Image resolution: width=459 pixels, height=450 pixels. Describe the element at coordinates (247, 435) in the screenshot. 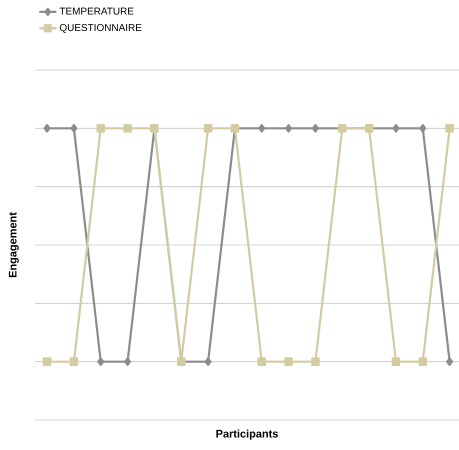

I see `x-axis-title: Participants` at that location.